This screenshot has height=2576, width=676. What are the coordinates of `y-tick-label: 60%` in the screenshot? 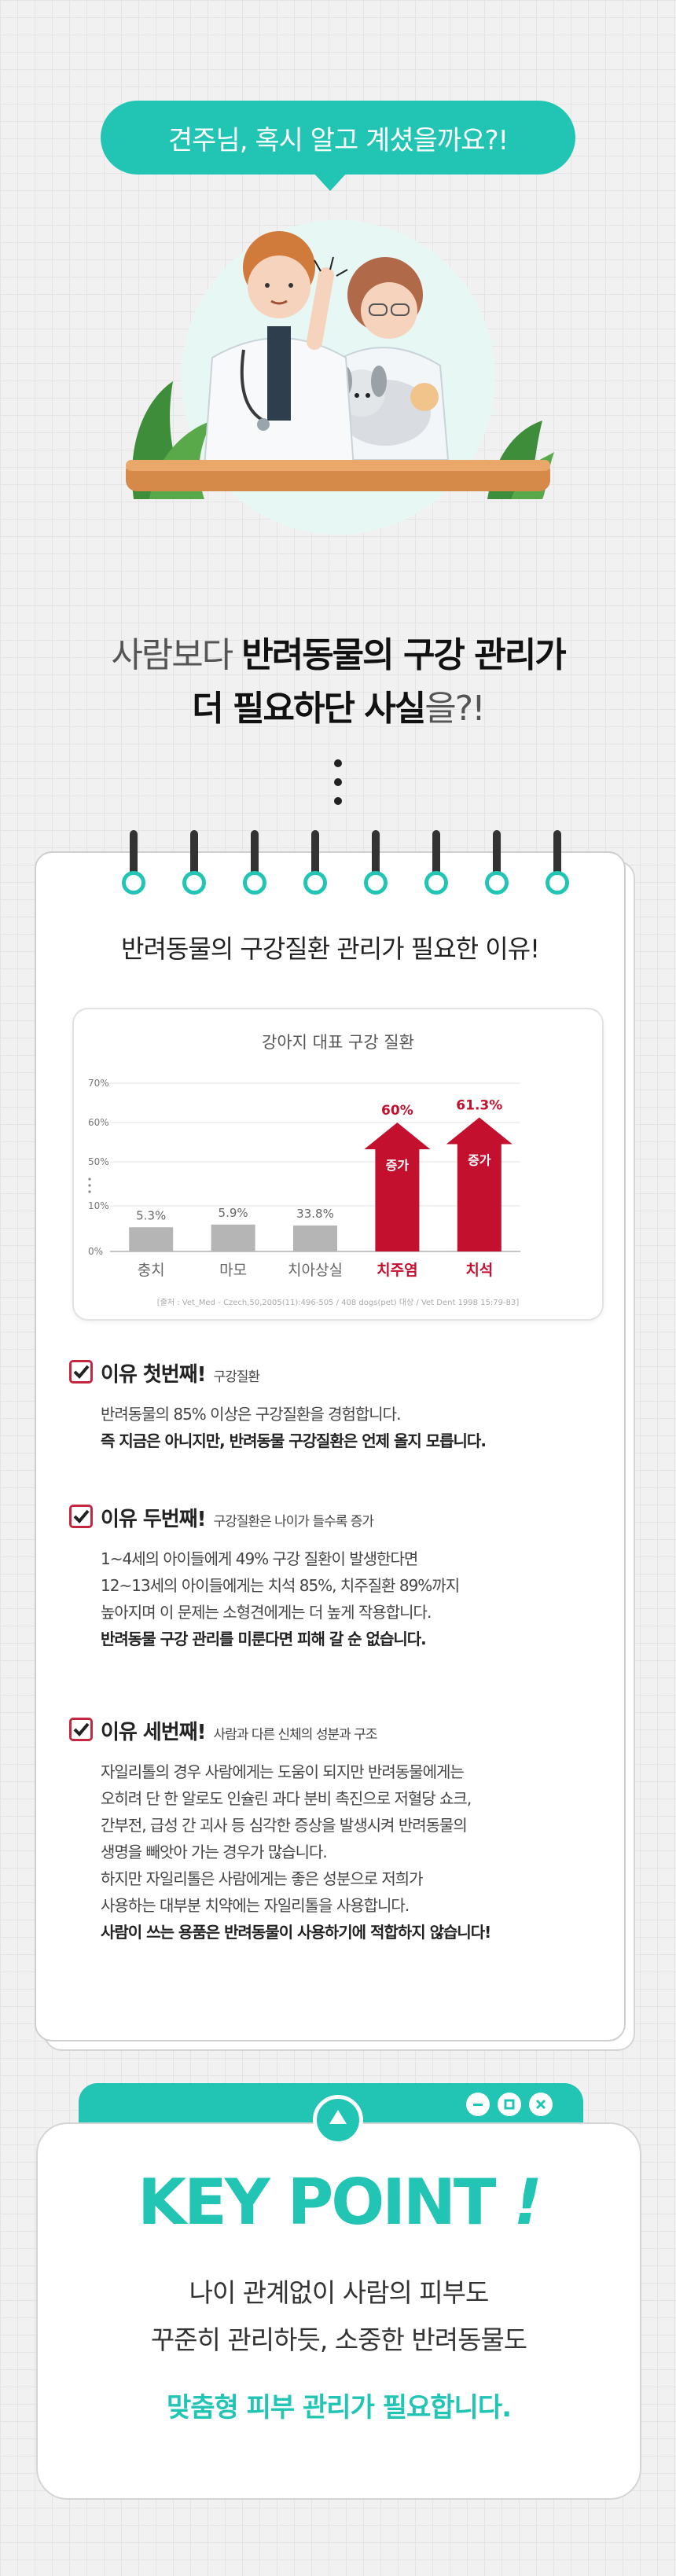 It's located at (98, 1122).